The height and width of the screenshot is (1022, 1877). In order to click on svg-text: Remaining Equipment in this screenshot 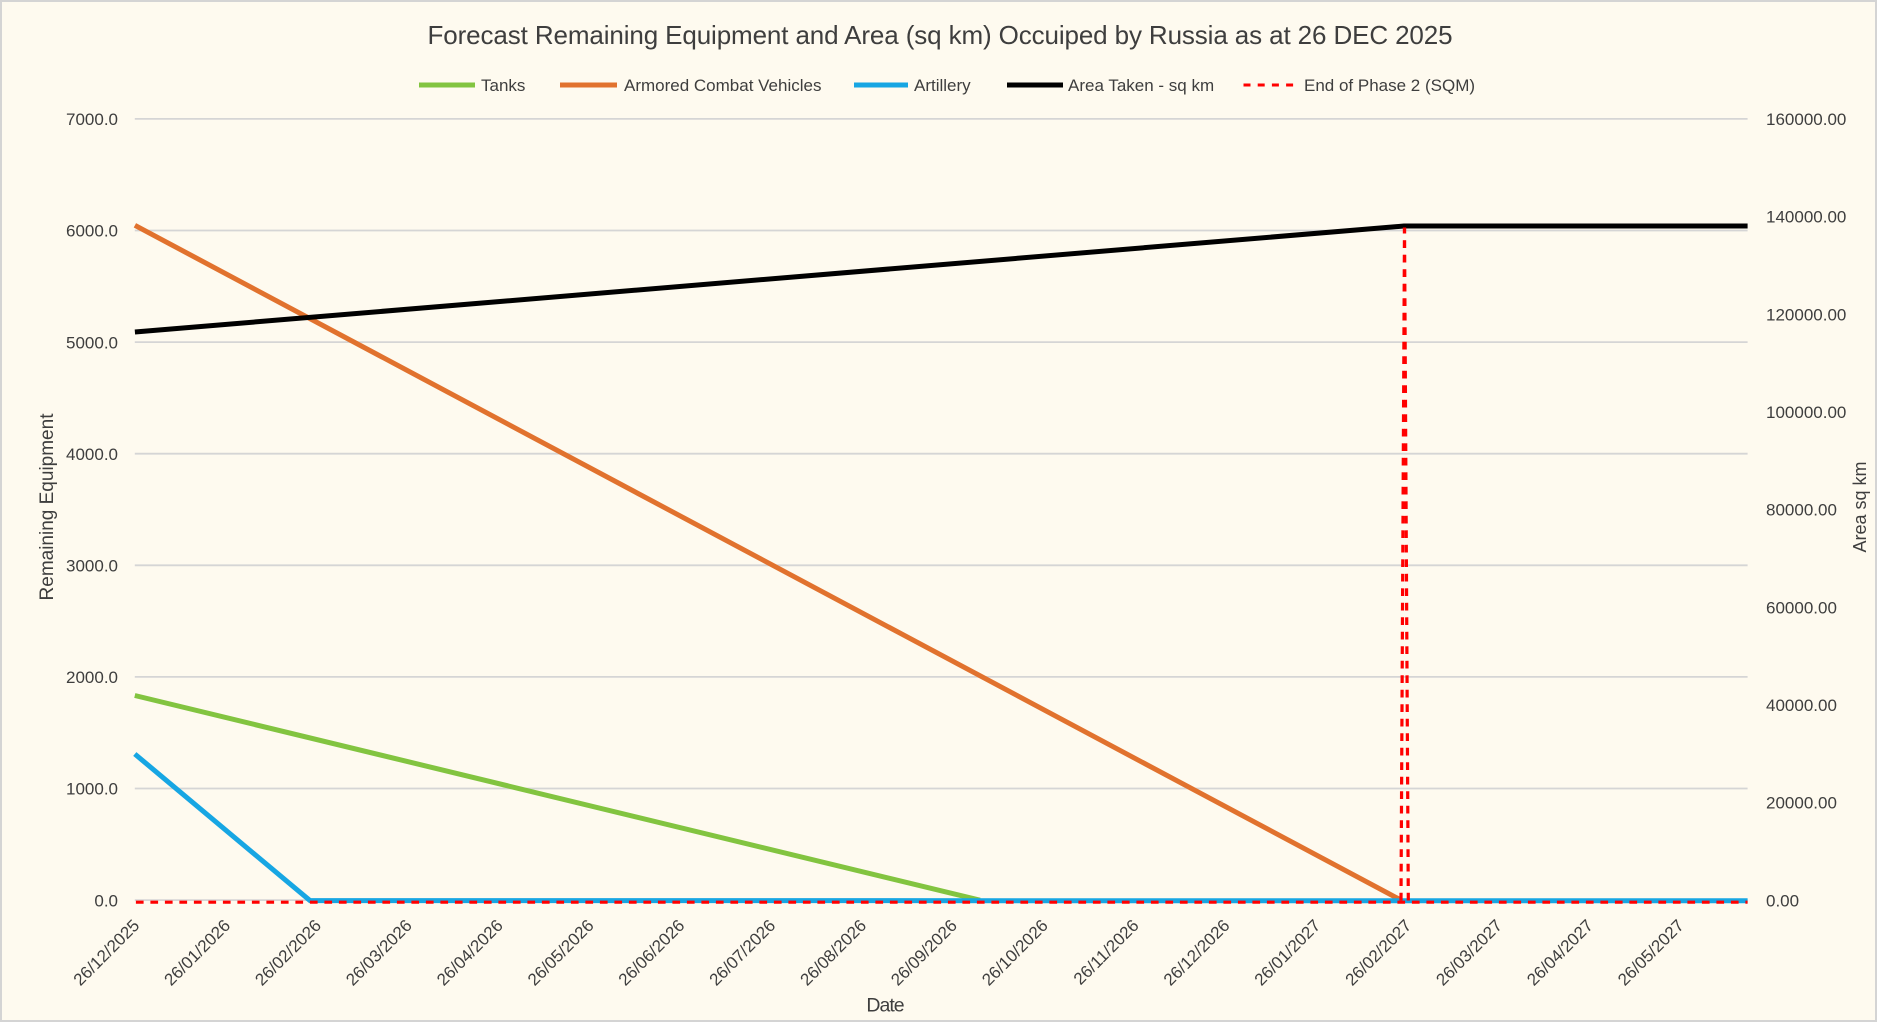, I will do `click(47, 507)`.